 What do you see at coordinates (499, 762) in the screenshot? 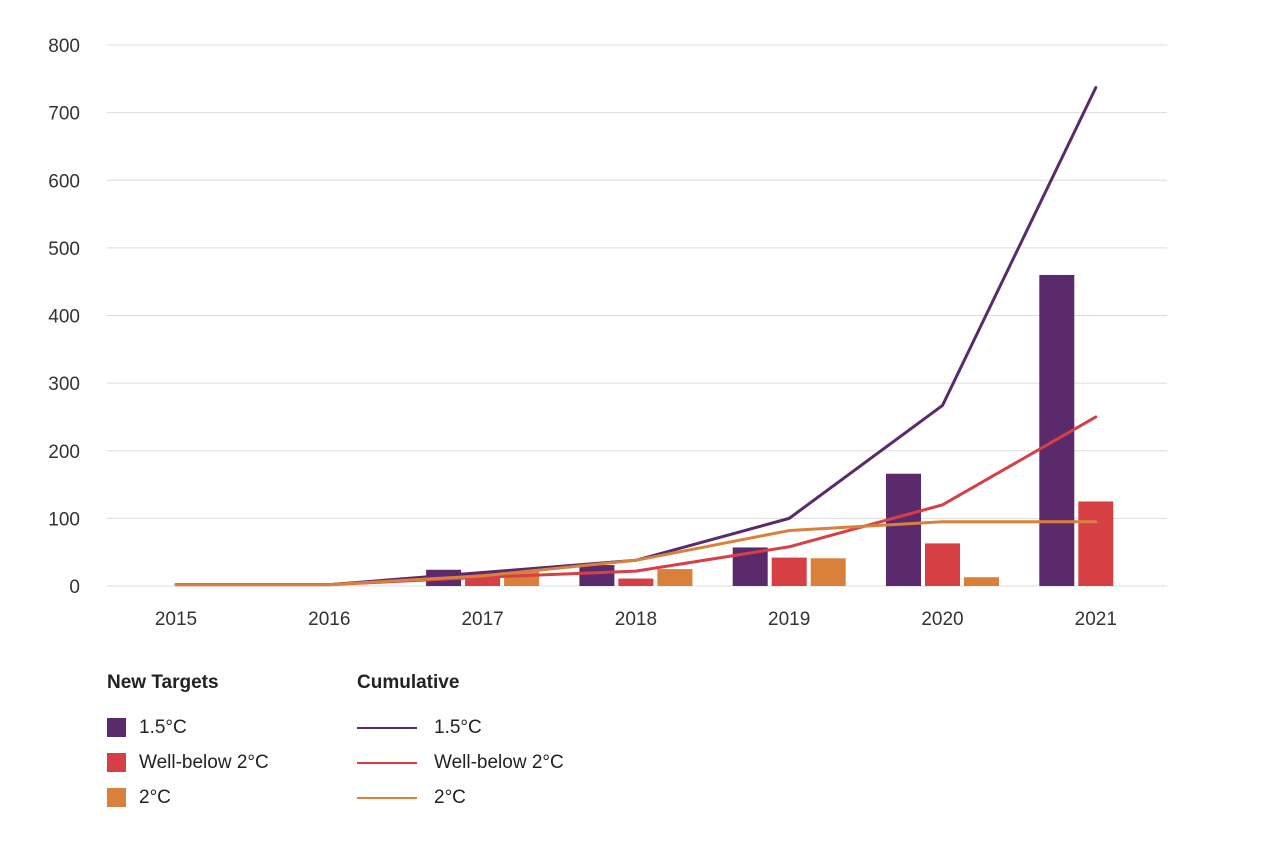
I see `legend-label-line-well-below-2c: Well-below 2°C` at bounding box center [499, 762].